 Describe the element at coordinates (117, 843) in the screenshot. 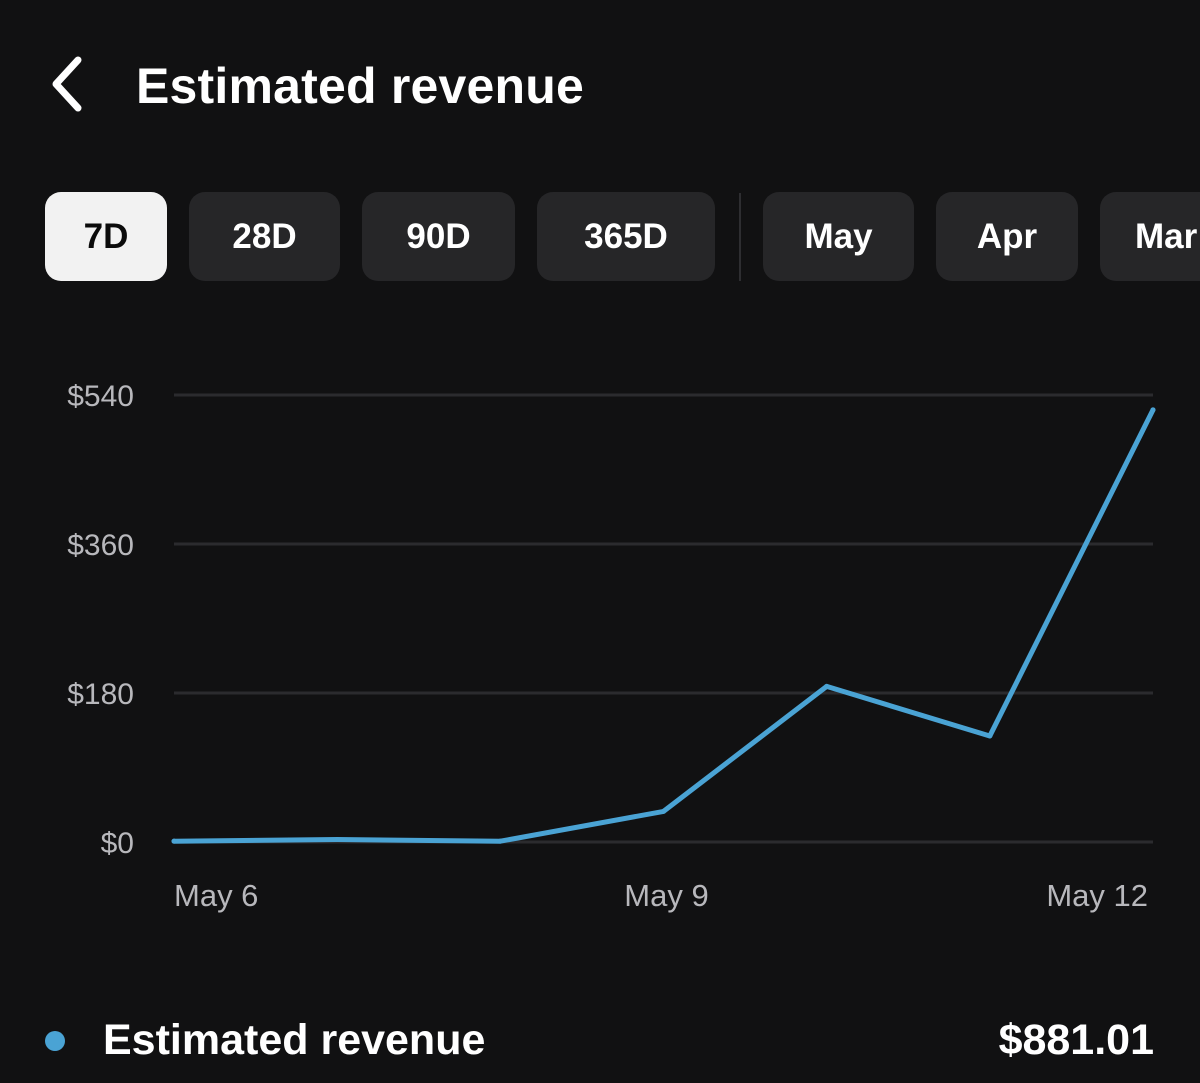

I see `y-tick-label: $0` at that location.